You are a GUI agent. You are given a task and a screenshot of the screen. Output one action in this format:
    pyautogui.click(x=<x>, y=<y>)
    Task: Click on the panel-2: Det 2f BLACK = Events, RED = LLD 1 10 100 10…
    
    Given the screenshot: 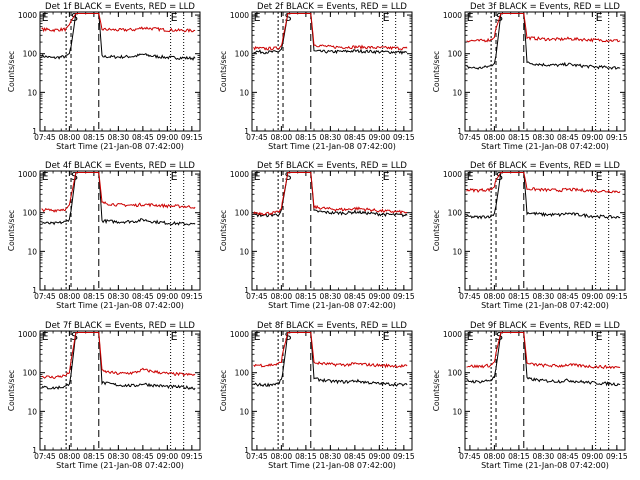 What is the action you would take?
    pyautogui.click(x=317, y=76)
    